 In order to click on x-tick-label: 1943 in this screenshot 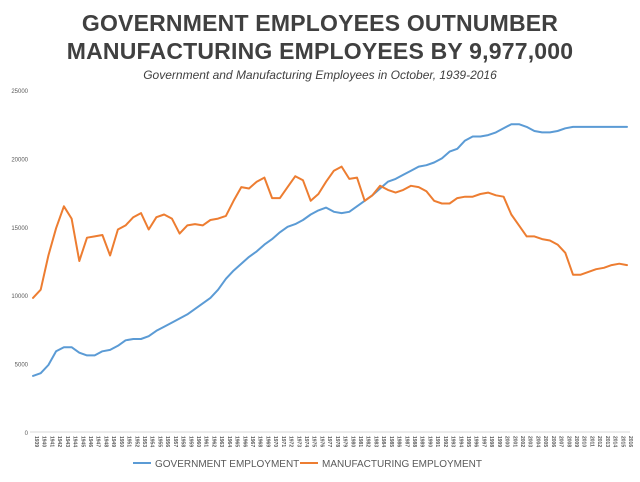, I will do `click(67, 441)`.